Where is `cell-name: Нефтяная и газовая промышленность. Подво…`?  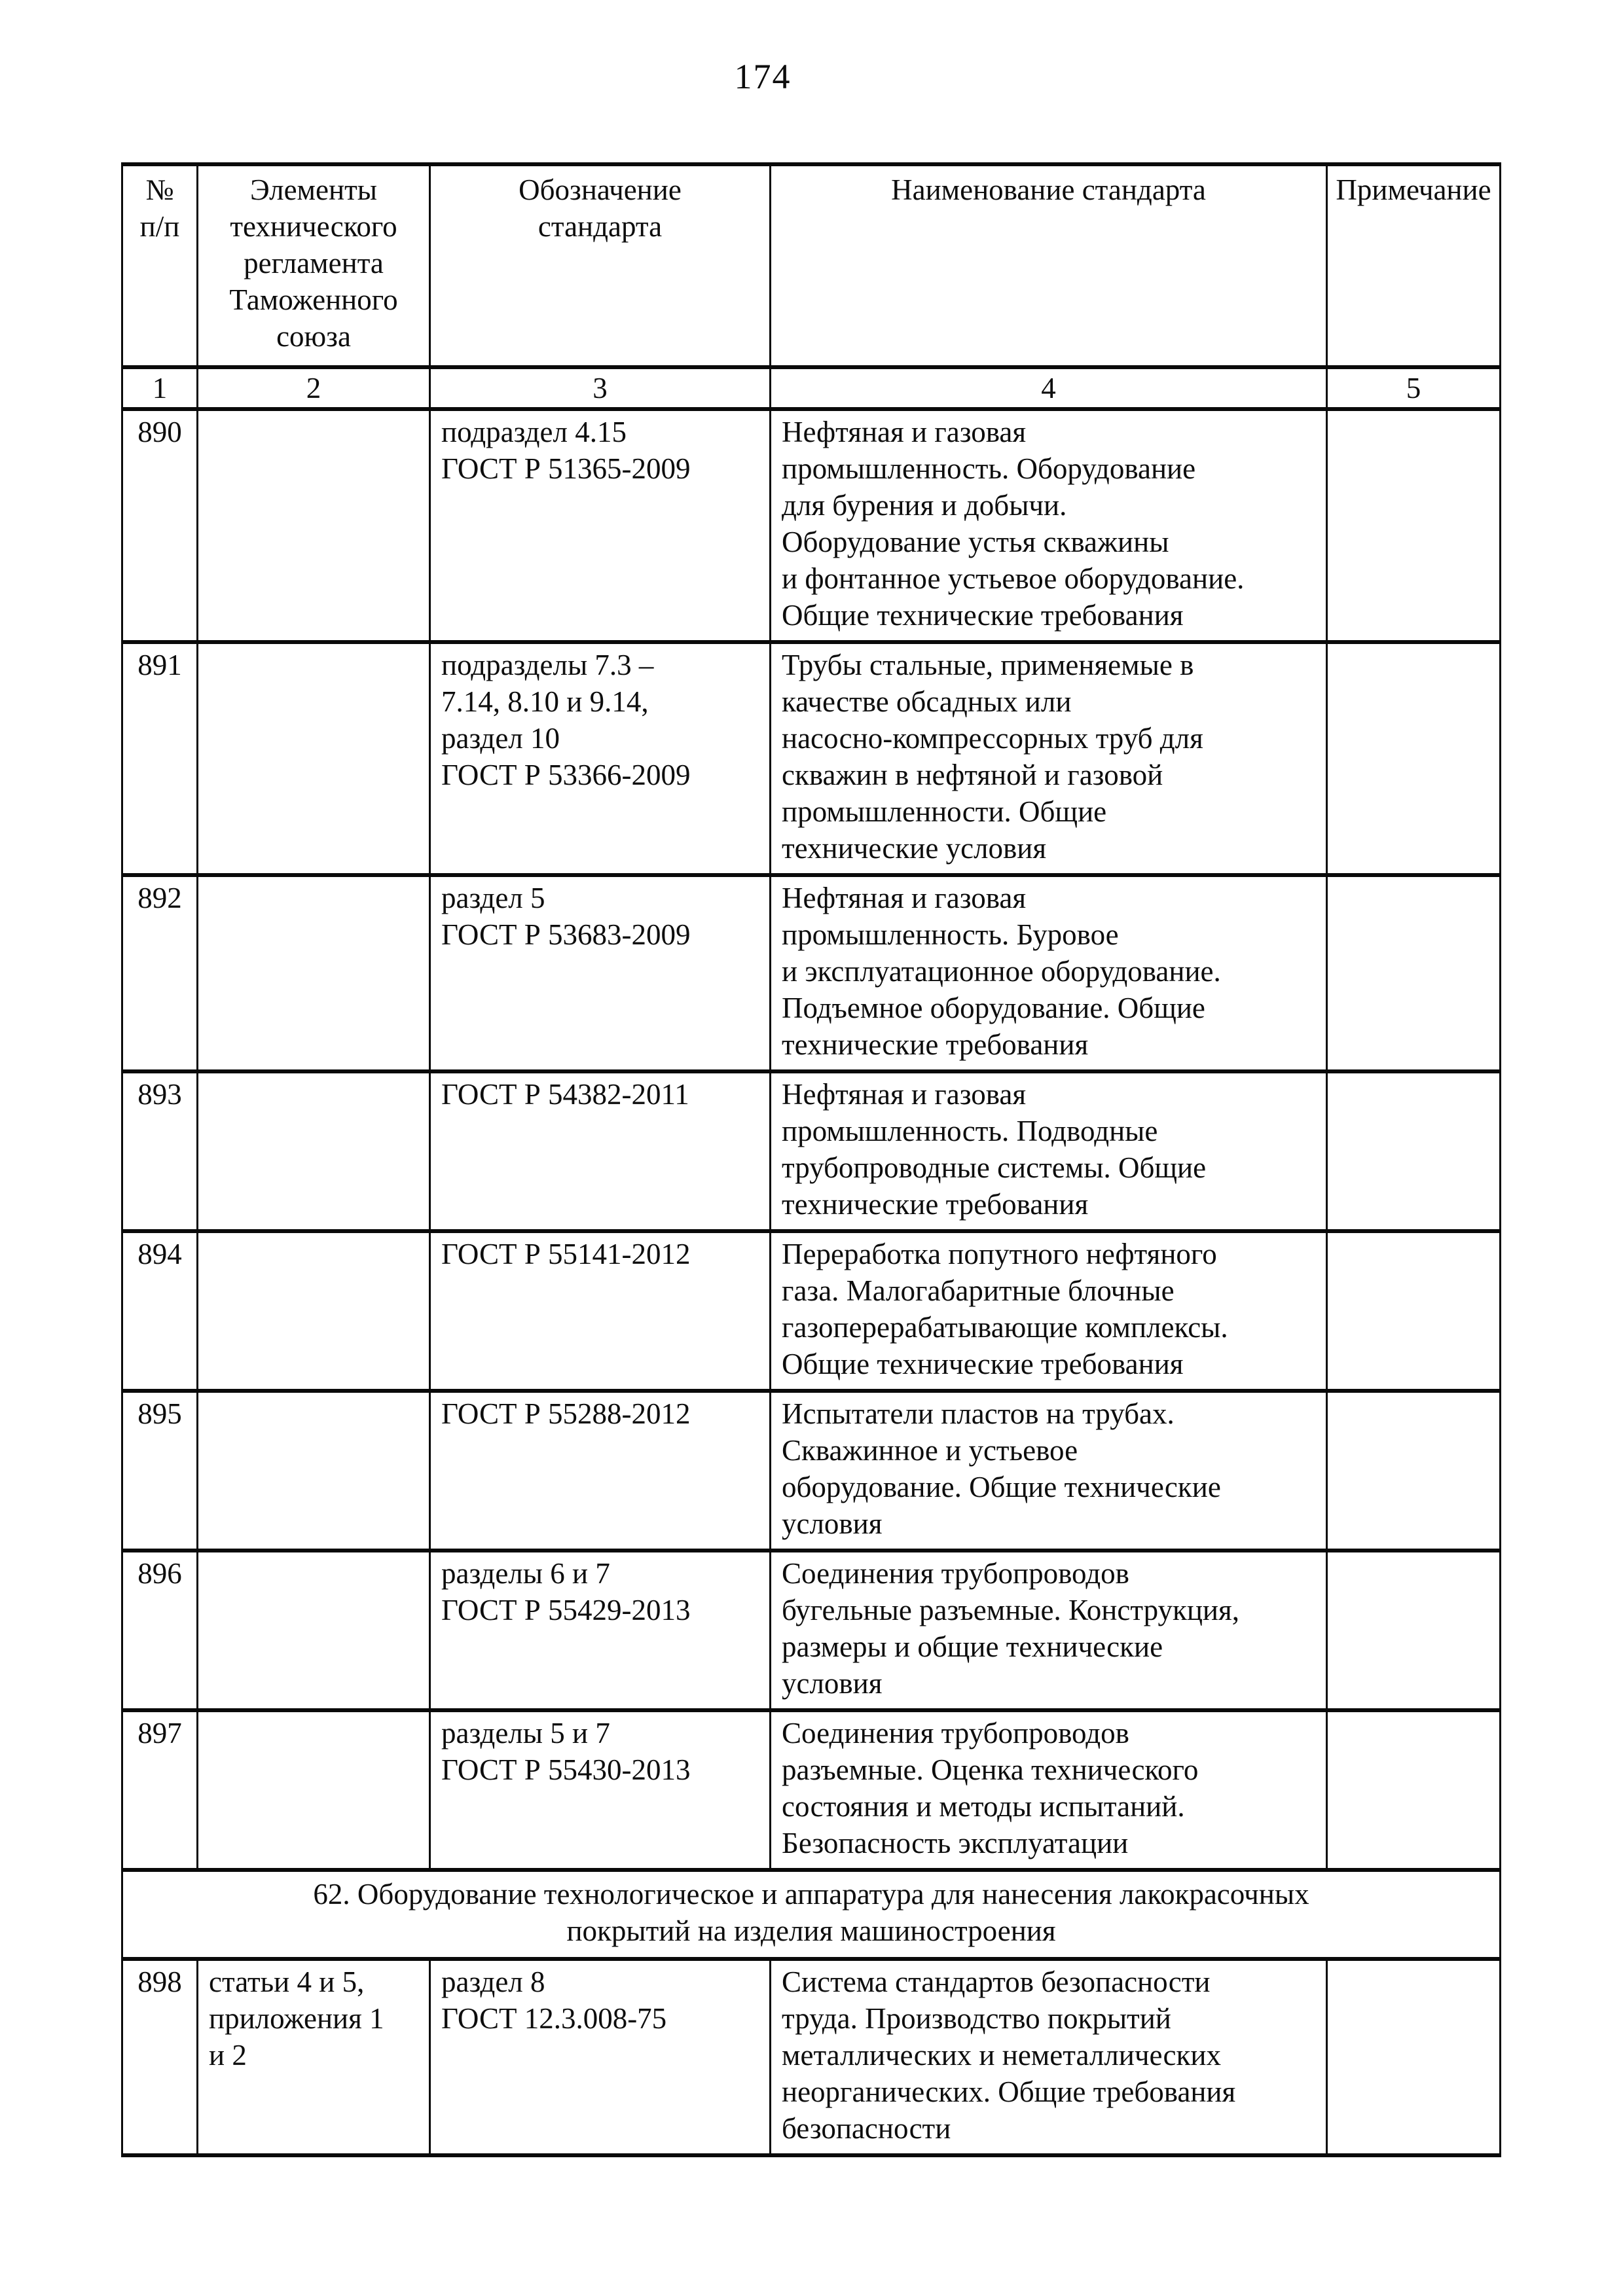 cell-name: Нефтяная и газовая промышленность. Подво… is located at coordinates (1048, 1151).